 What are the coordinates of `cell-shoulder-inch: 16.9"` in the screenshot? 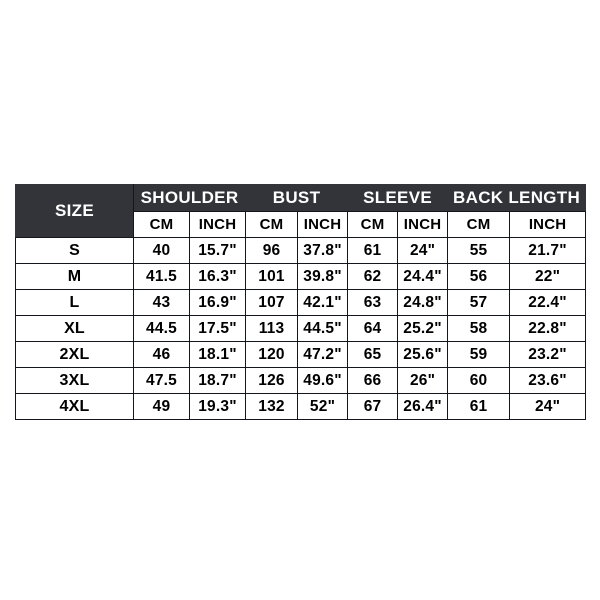 It's located at (217, 302).